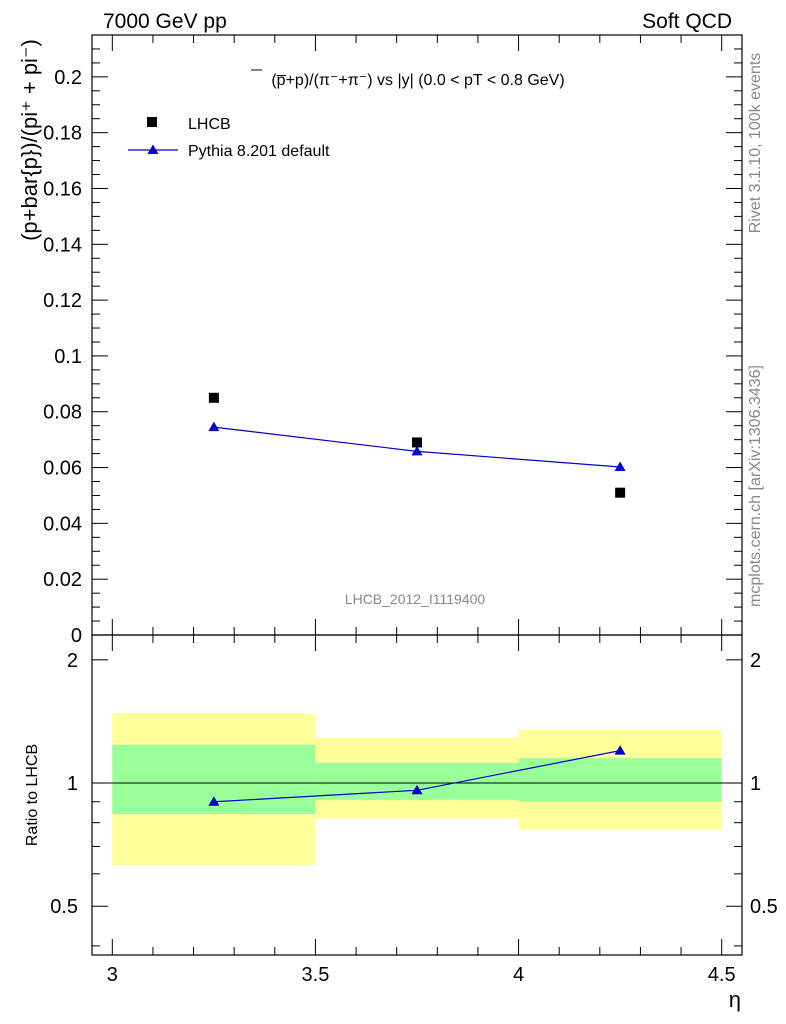  What do you see at coordinates (62, 301) in the screenshot?
I see `main-y-tick-label: 0.12` at bounding box center [62, 301].